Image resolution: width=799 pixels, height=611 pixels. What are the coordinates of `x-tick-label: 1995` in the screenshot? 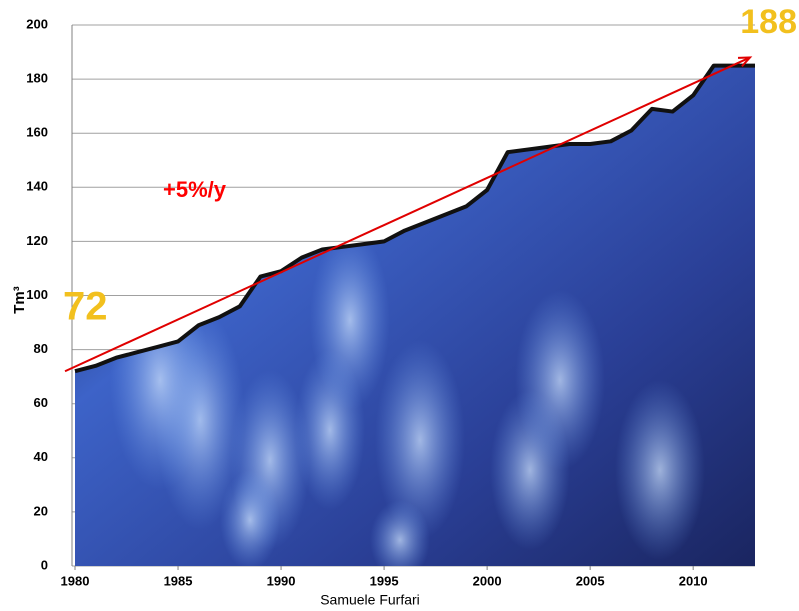 It's located at (384, 580).